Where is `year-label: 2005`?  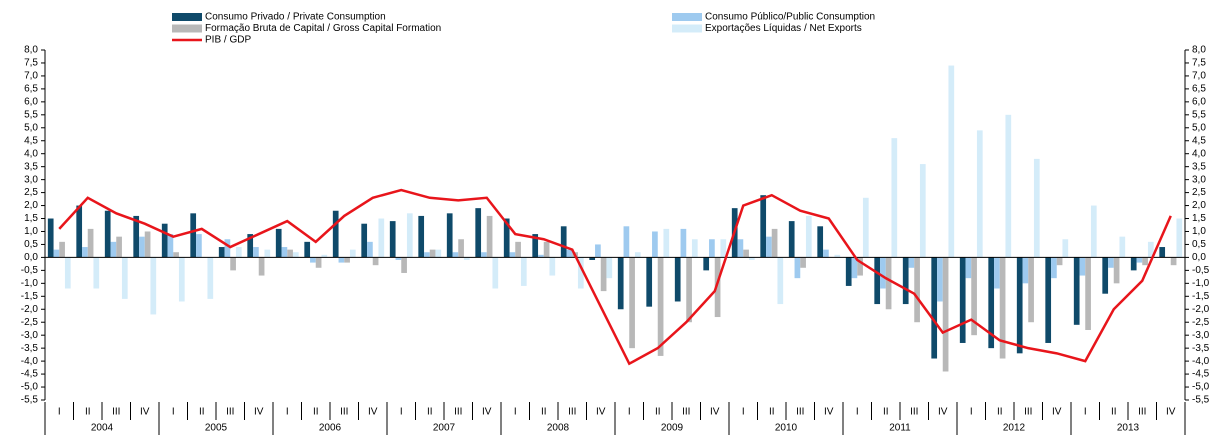 year-label: 2005 is located at coordinates (216, 428).